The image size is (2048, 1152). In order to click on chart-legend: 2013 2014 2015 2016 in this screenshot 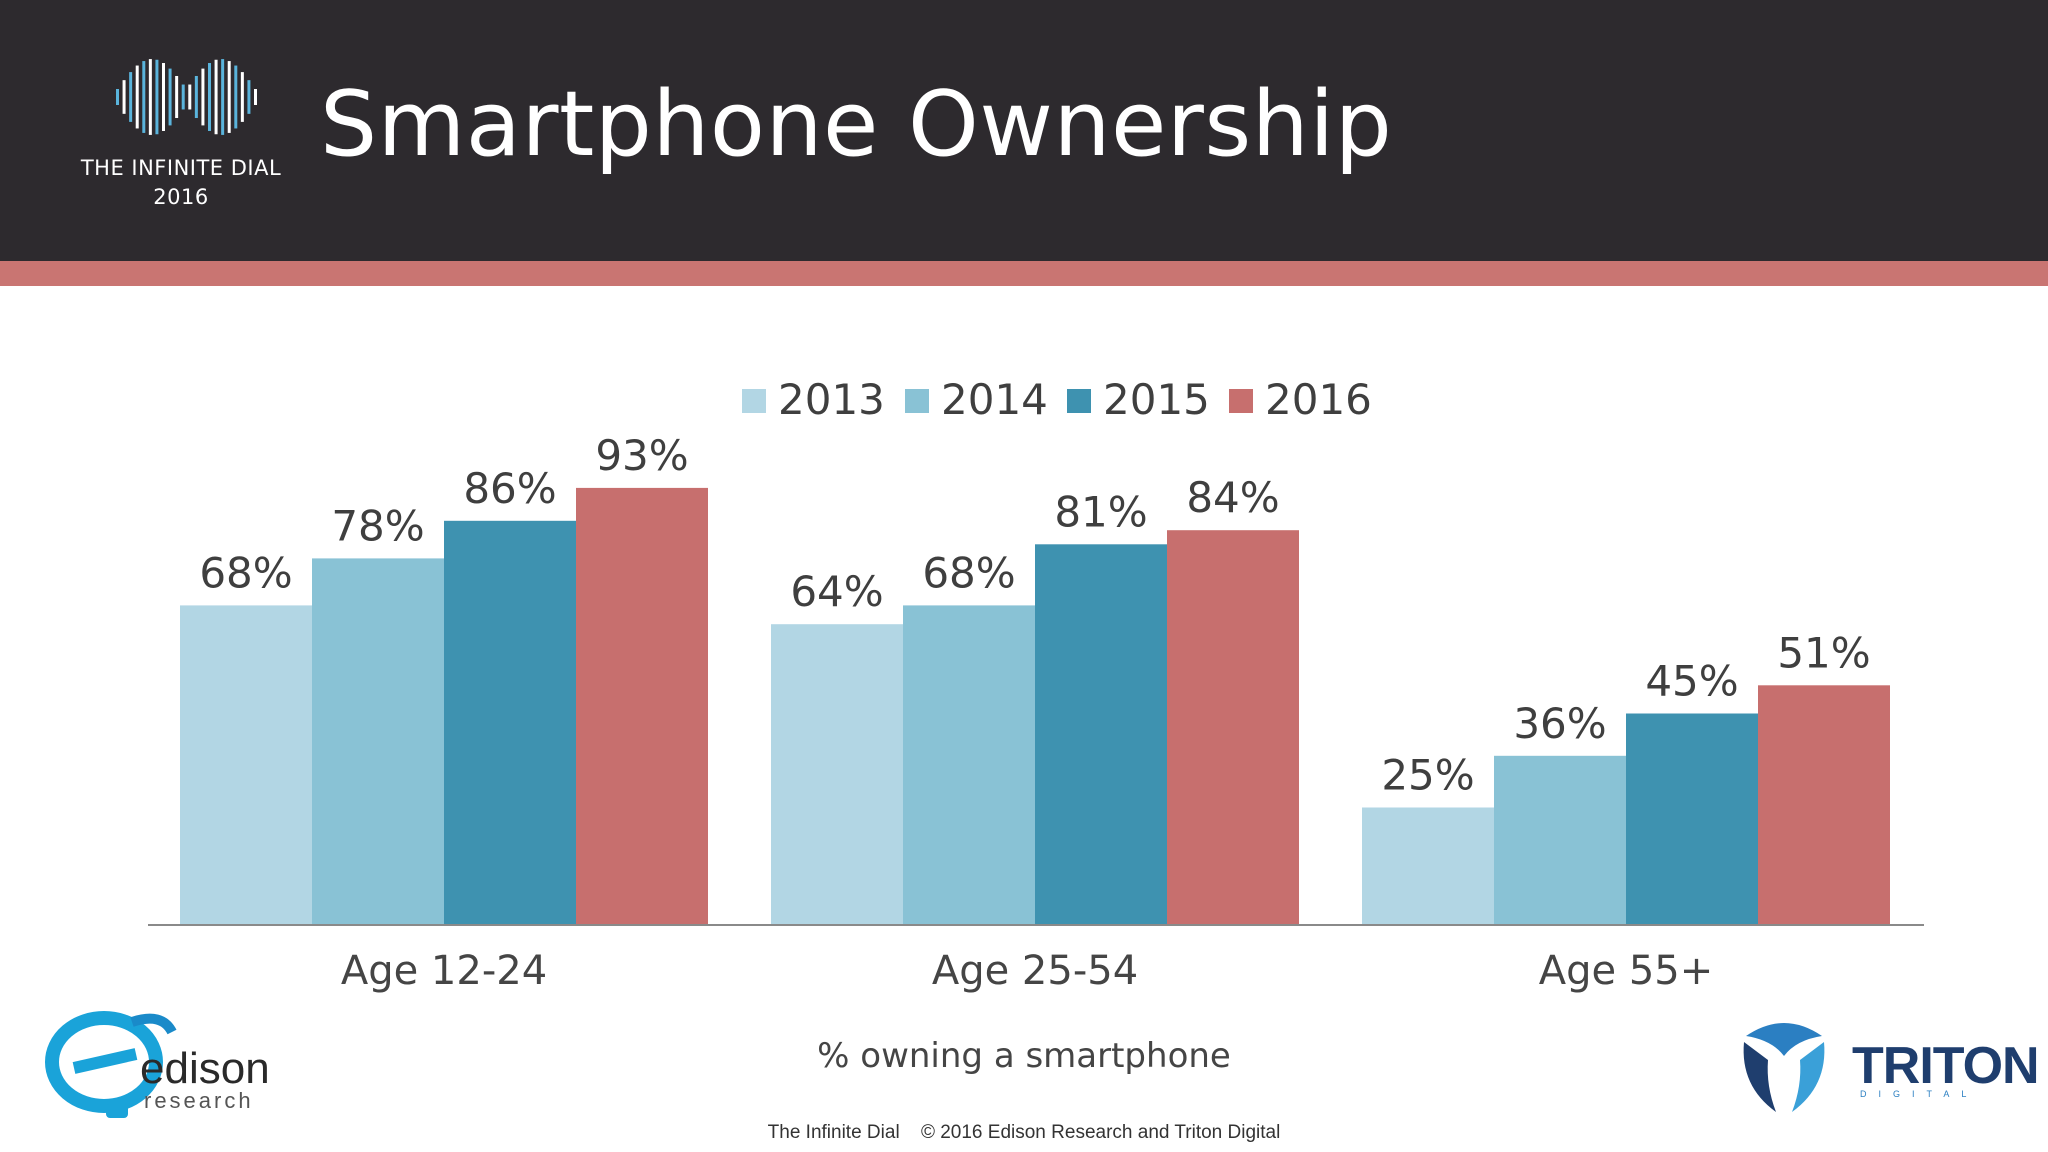, I will do `click(1057, 399)`.